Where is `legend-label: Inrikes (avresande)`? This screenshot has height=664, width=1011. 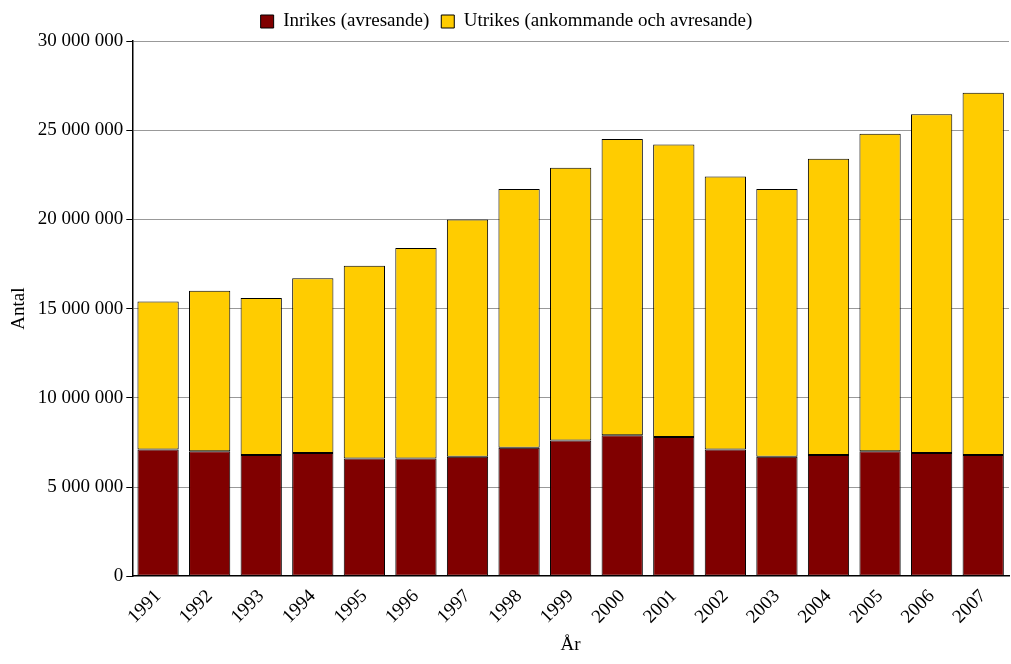
legend-label: Inrikes (avresande) is located at coordinates (356, 20).